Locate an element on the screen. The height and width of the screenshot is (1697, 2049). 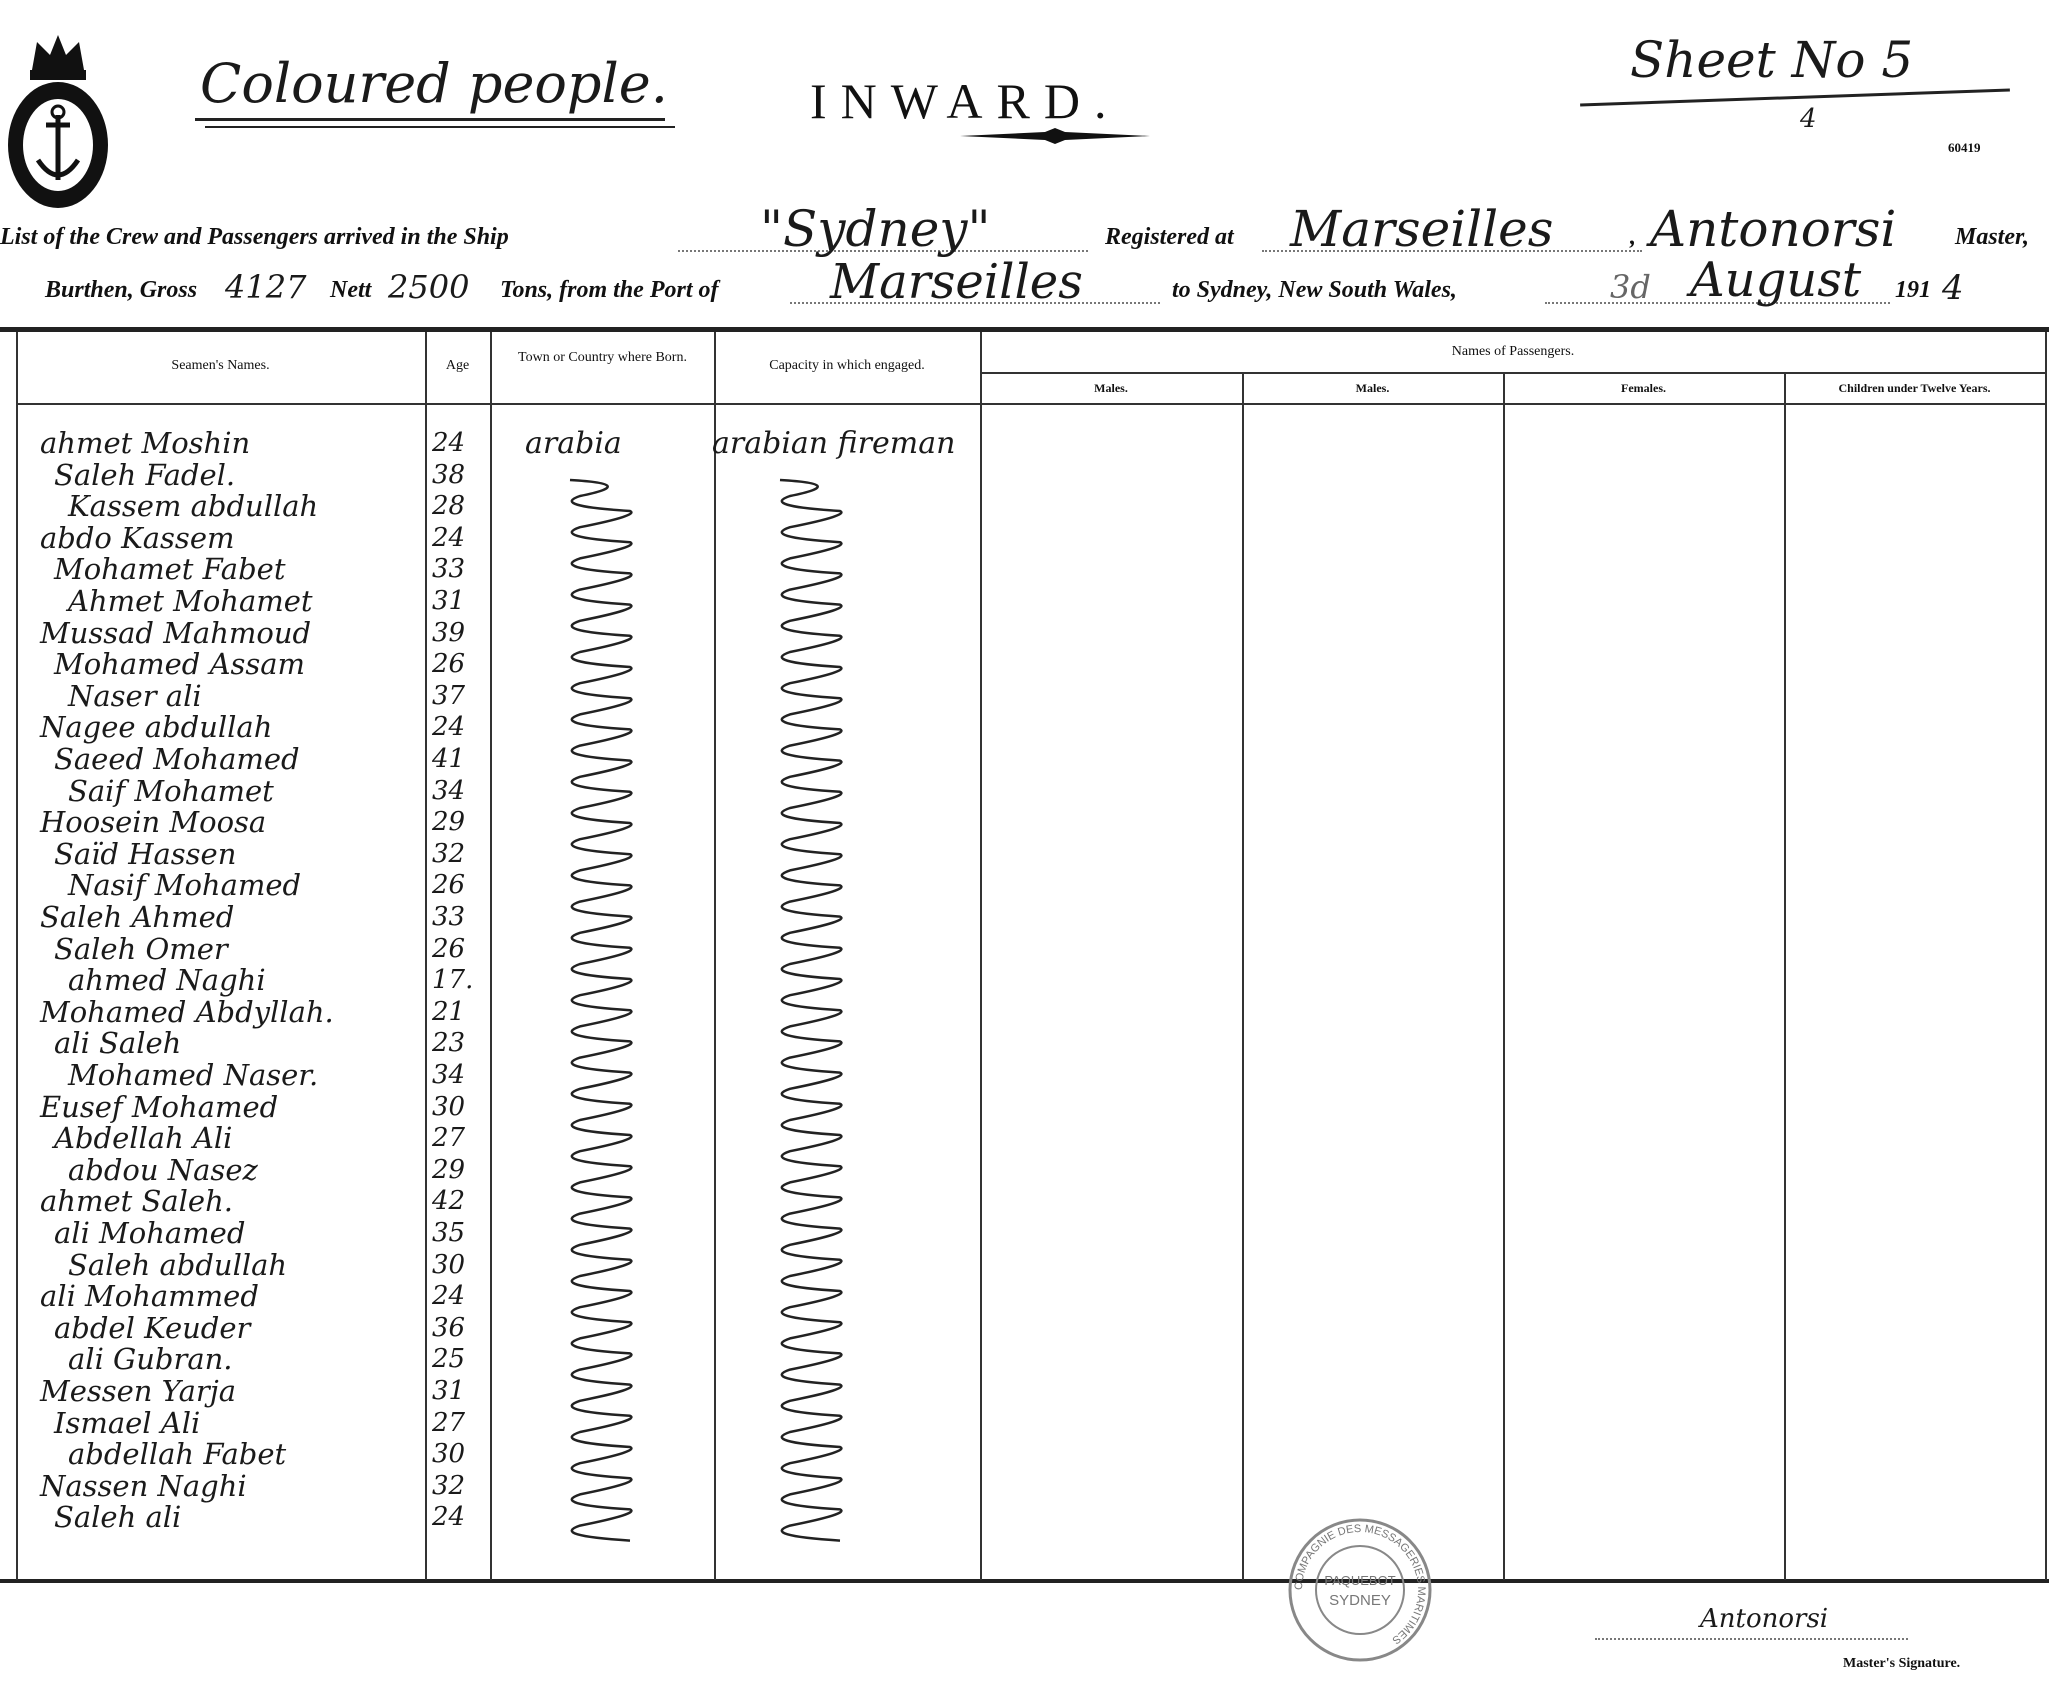
shipping-masters-department-logo is located at coordinates (58, 121).